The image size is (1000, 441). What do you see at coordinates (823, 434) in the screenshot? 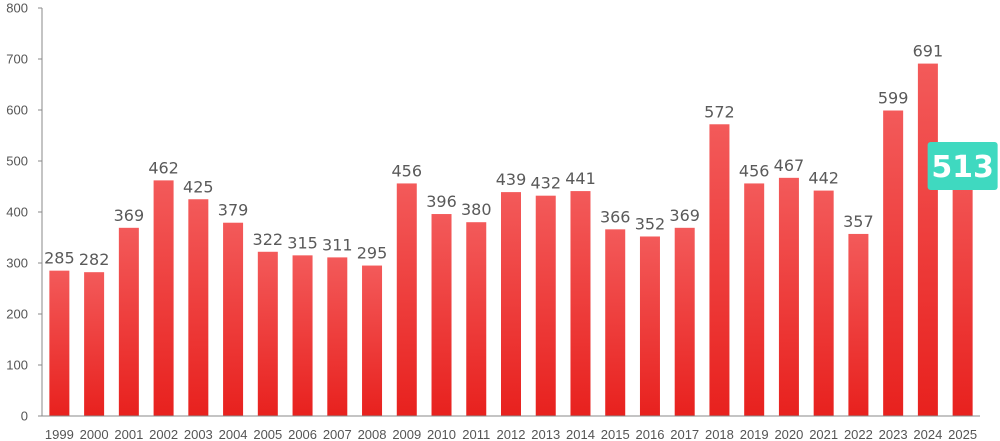
I see `x-tick-label-2021: 2021` at bounding box center [823, 434].